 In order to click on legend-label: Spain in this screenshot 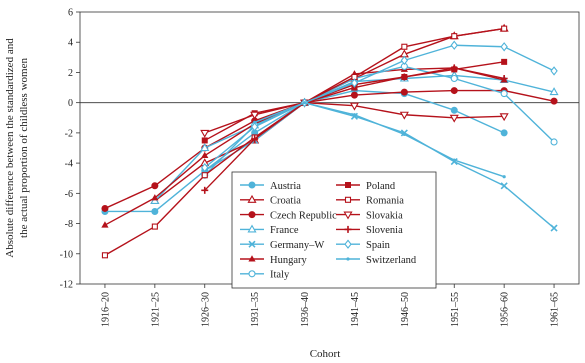, I will do `click(378, 245)`.